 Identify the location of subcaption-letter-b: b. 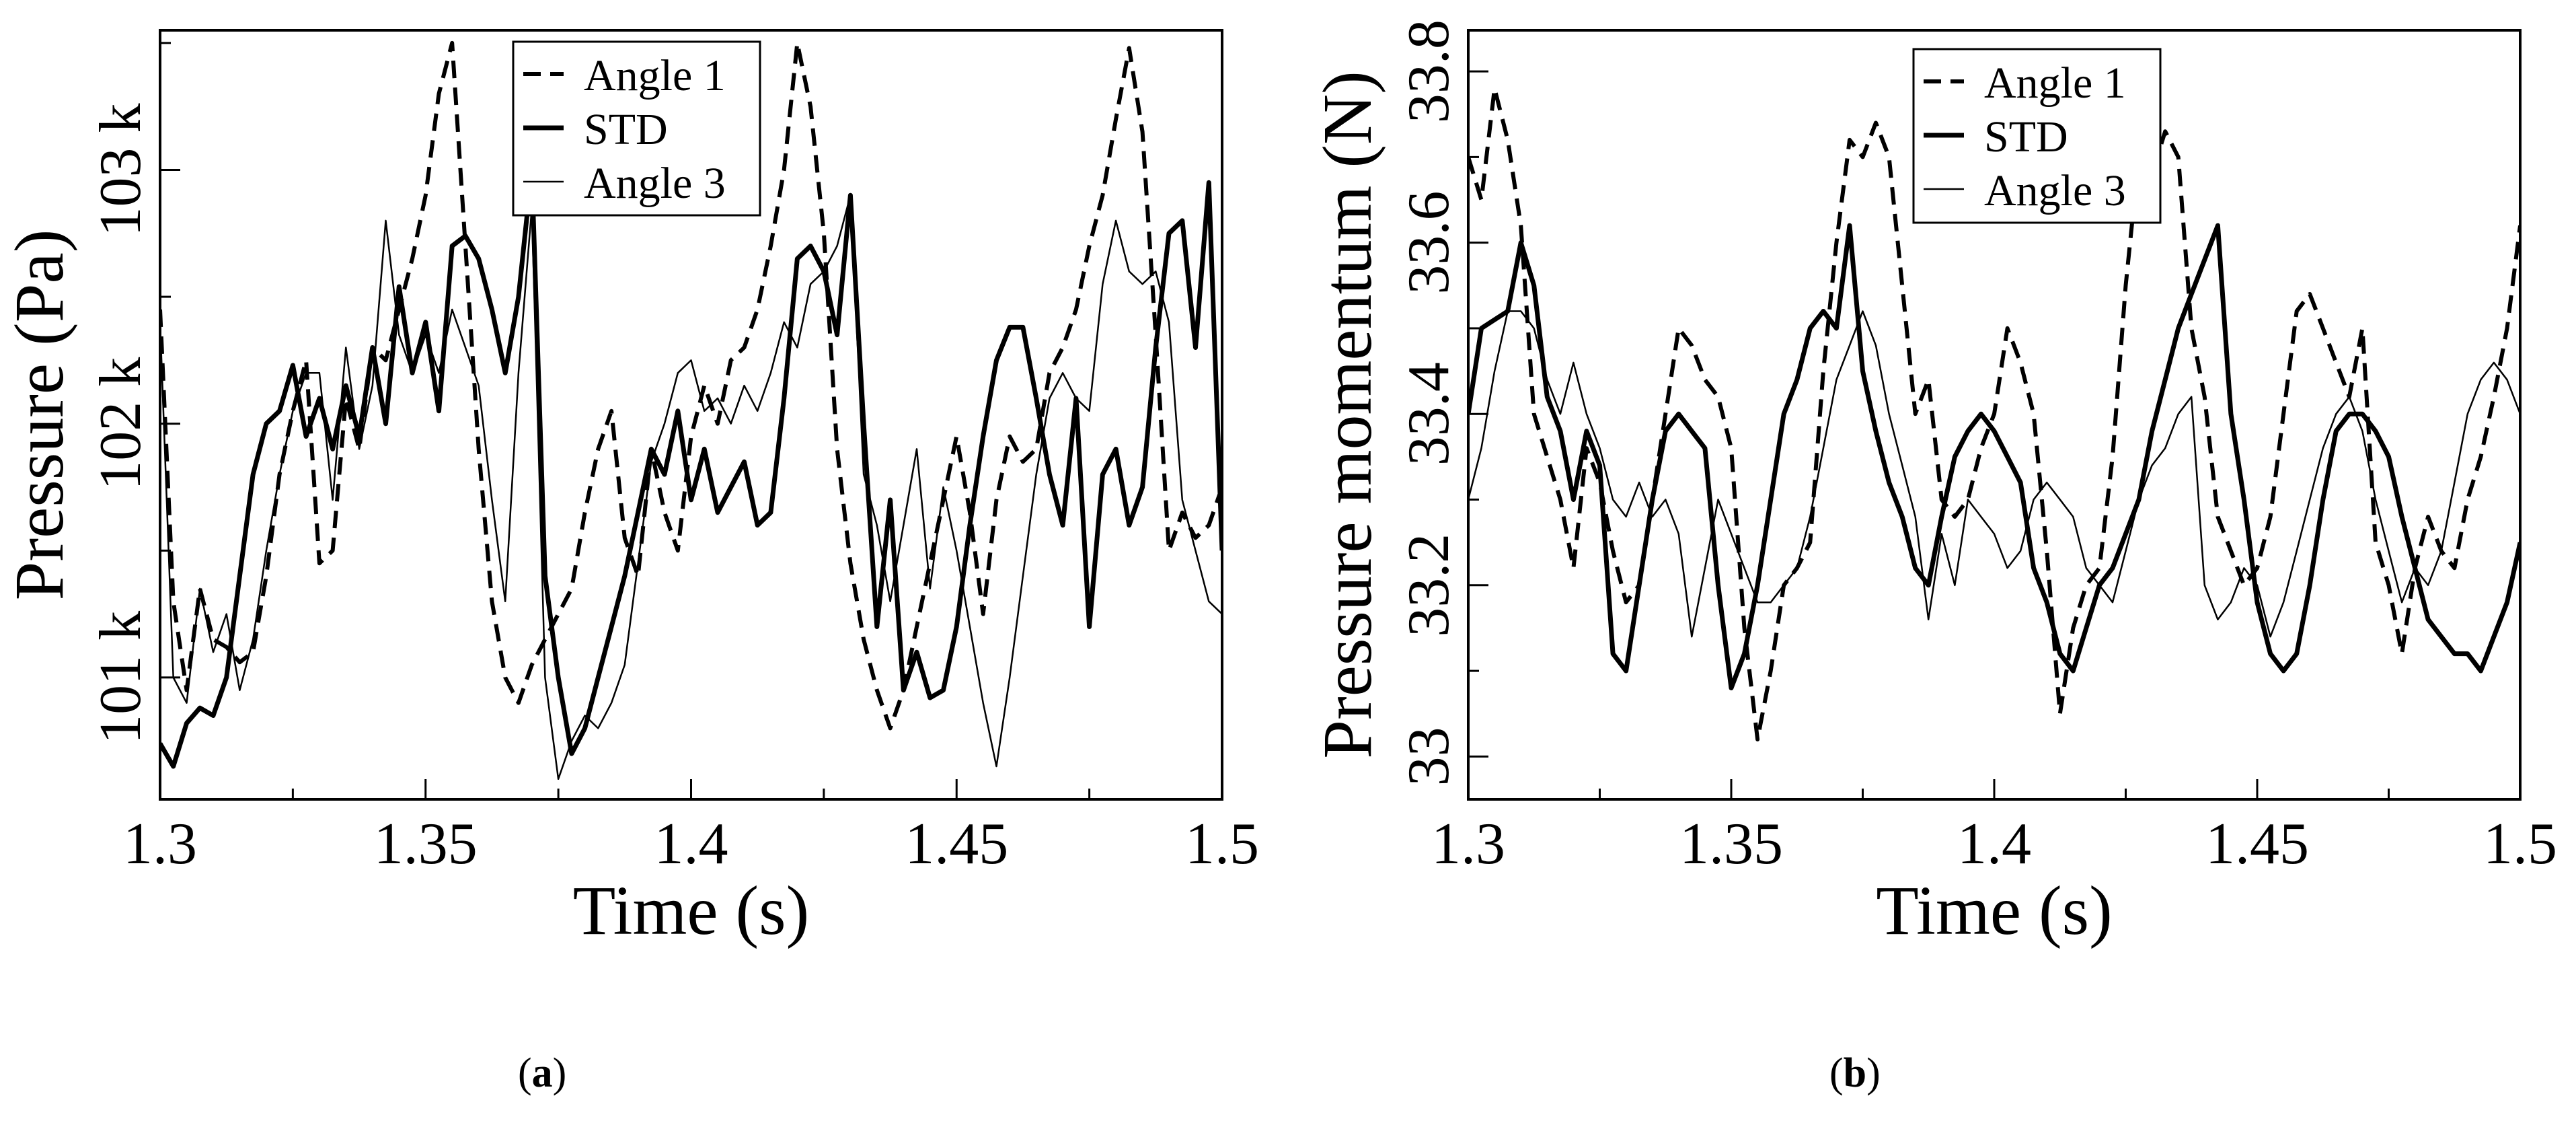
(1855, 1073).